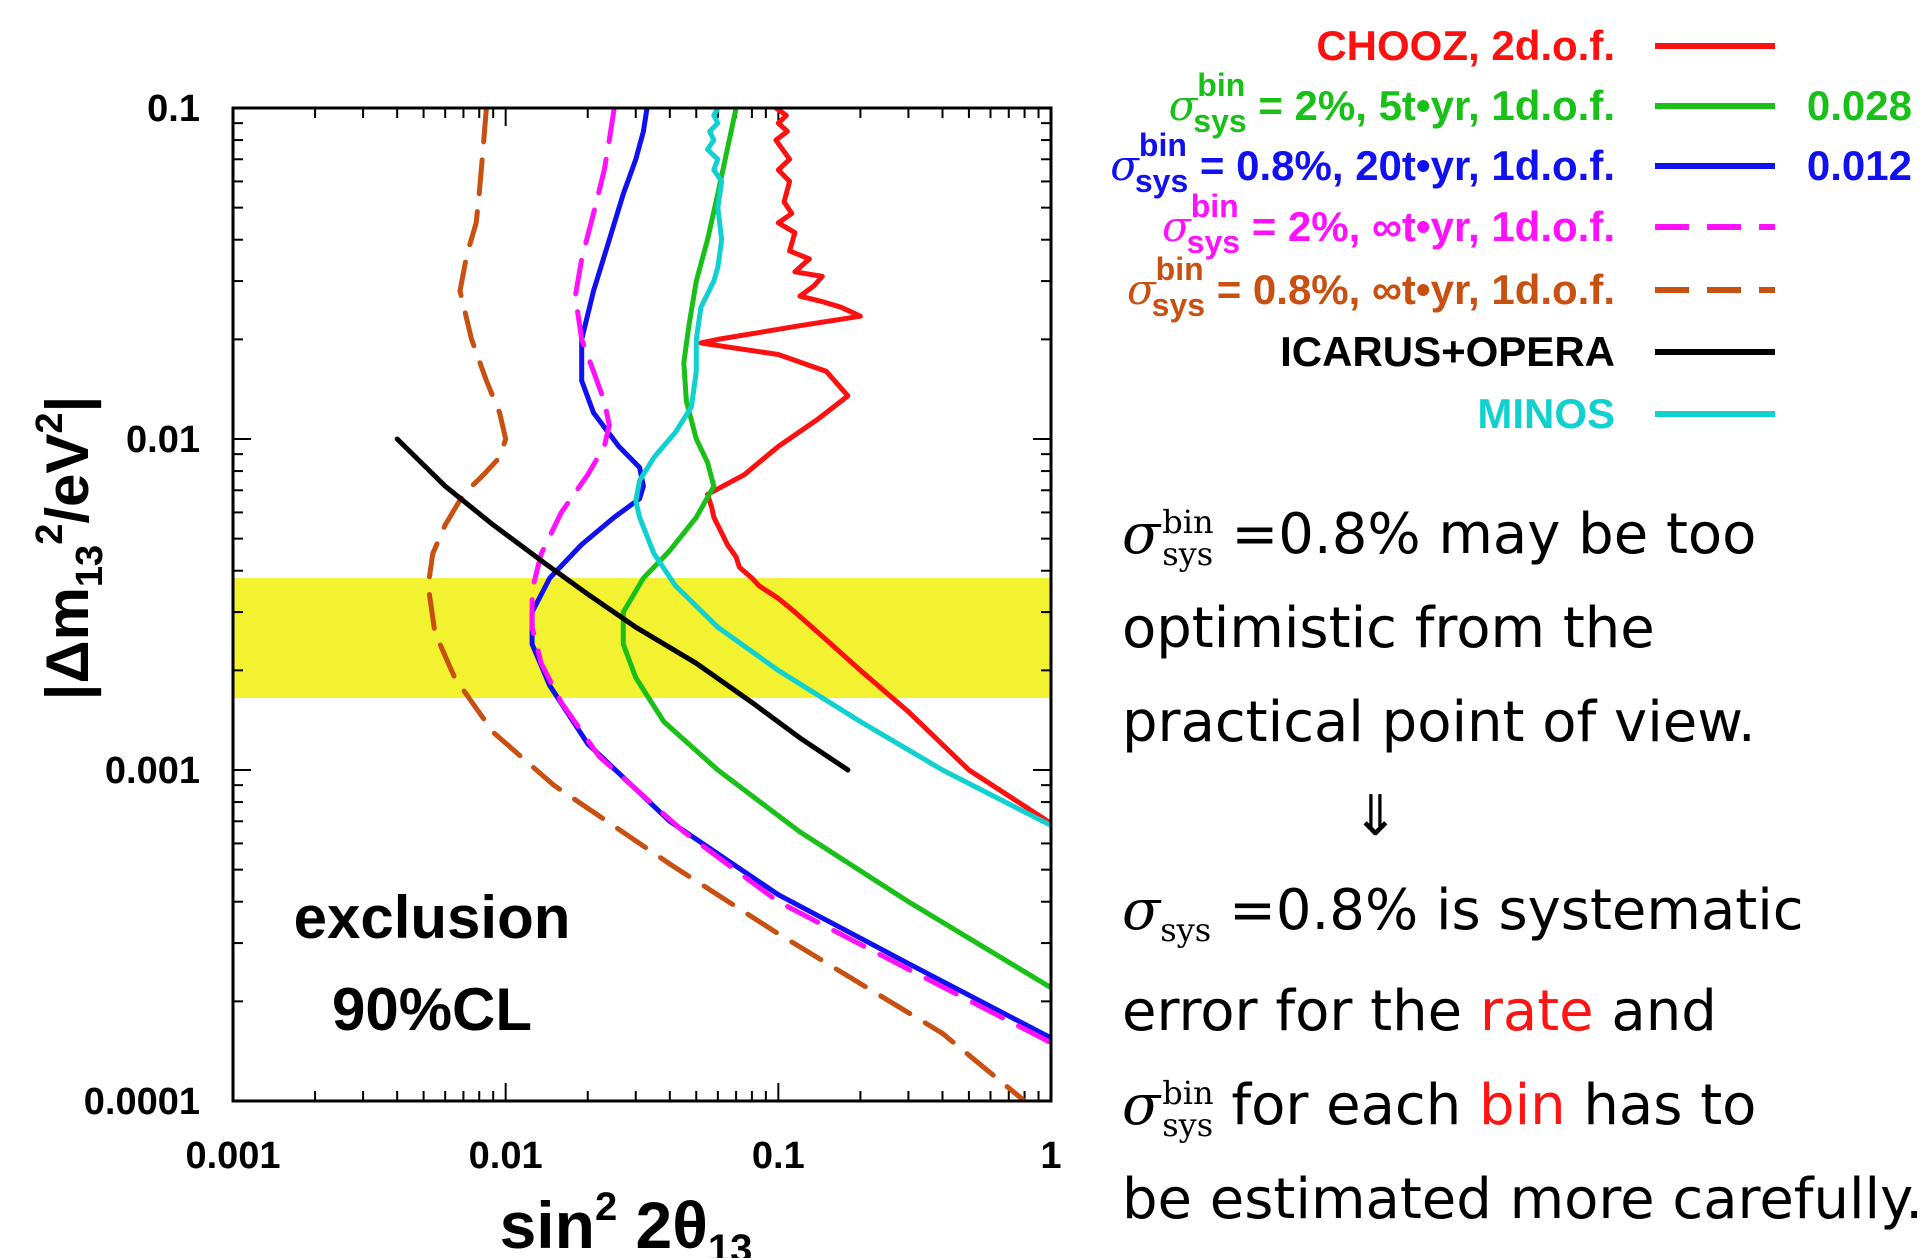  Describe the element at coordinates (662, 1223) in the screenshot. I see `x-axis-label-rest: 2θ` at that location.